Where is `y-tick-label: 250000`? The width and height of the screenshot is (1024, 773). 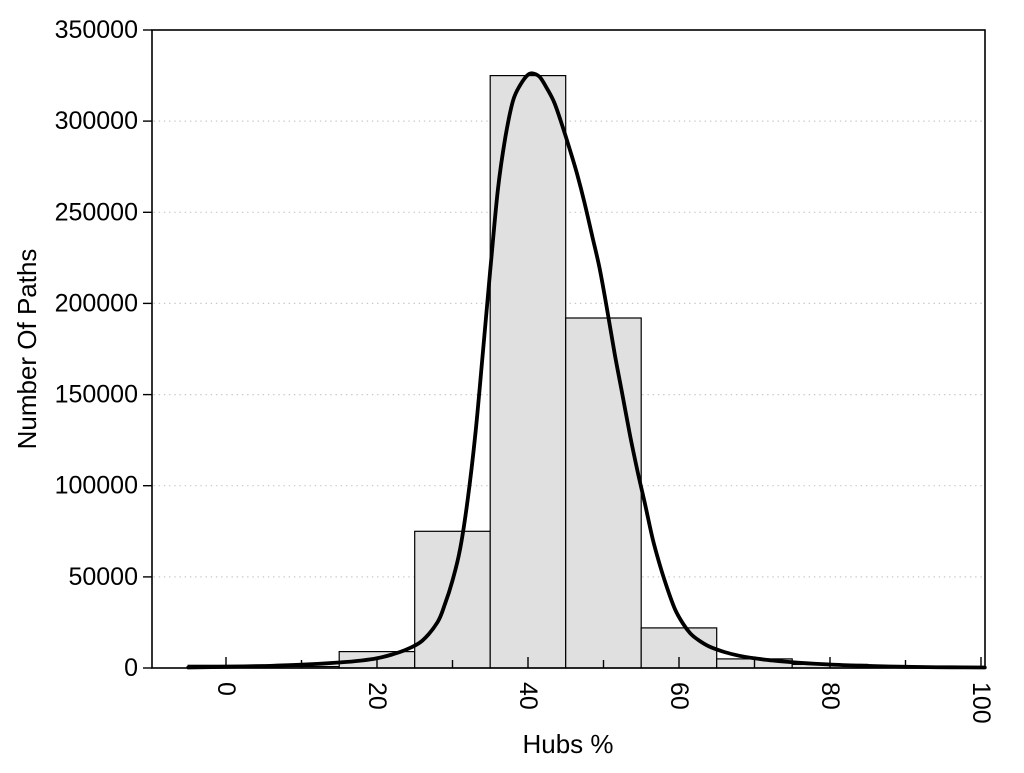 y-tick-label: 250000 is located at coordinates (96, 212).